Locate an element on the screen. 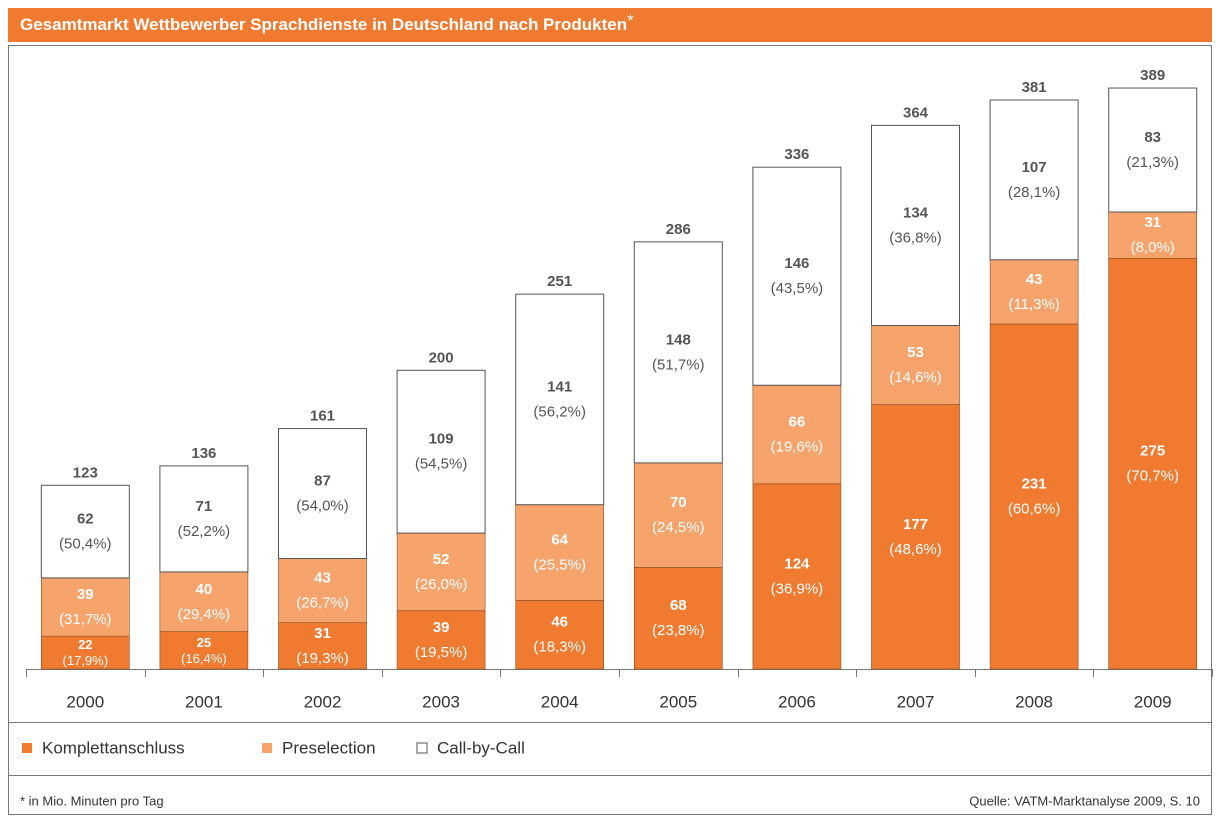 This screenshot has width=1220, height=826. x-tick-label: 2005 is located at coordinates (678, 701).